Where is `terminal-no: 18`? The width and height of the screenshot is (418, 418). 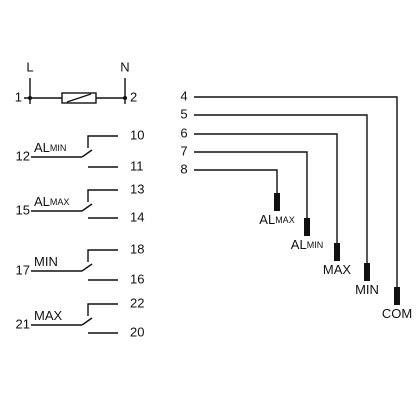
terminal-no: 18 is located at coordinates (137, 248).